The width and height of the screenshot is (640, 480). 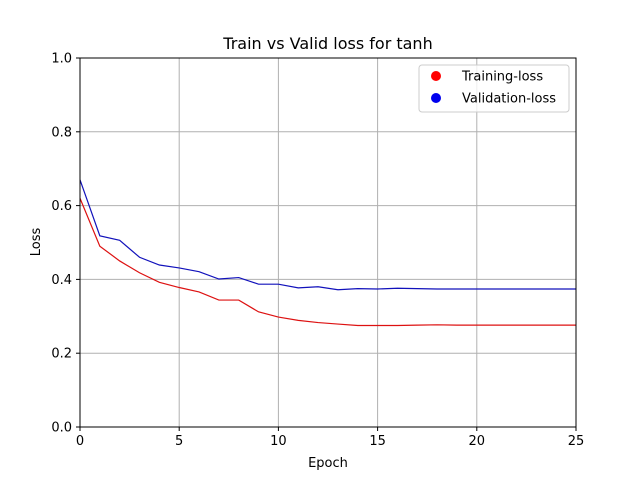 What do you see at coordinates (377, 441) in the screenshot?
I see `x-tick-label: 15` at bounding box center [377, 441].